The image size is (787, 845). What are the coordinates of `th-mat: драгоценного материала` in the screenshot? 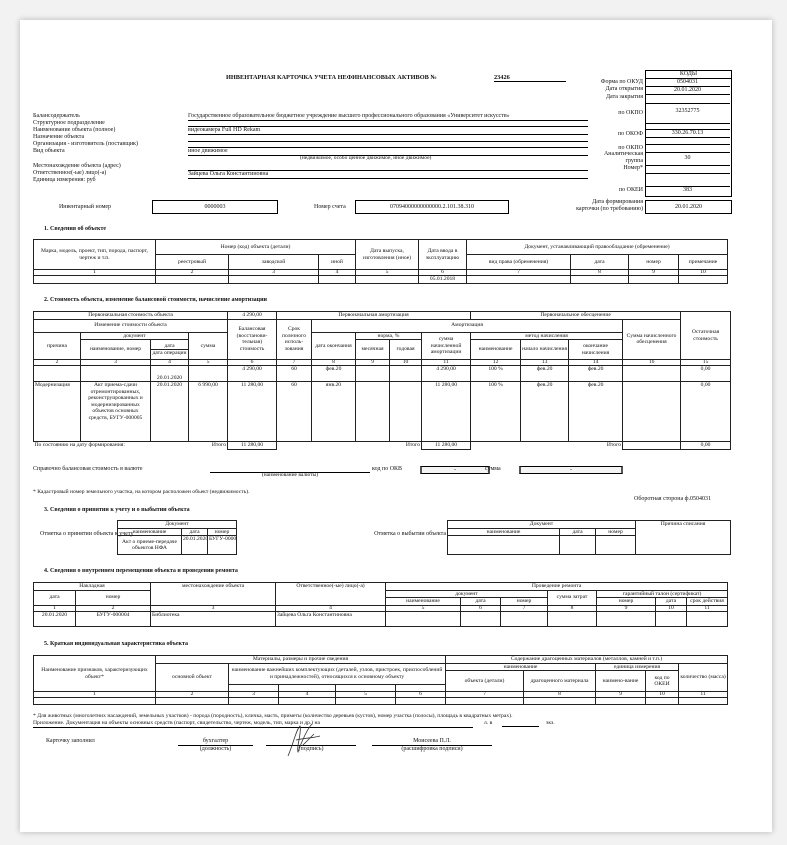 It's located at (560, 681).